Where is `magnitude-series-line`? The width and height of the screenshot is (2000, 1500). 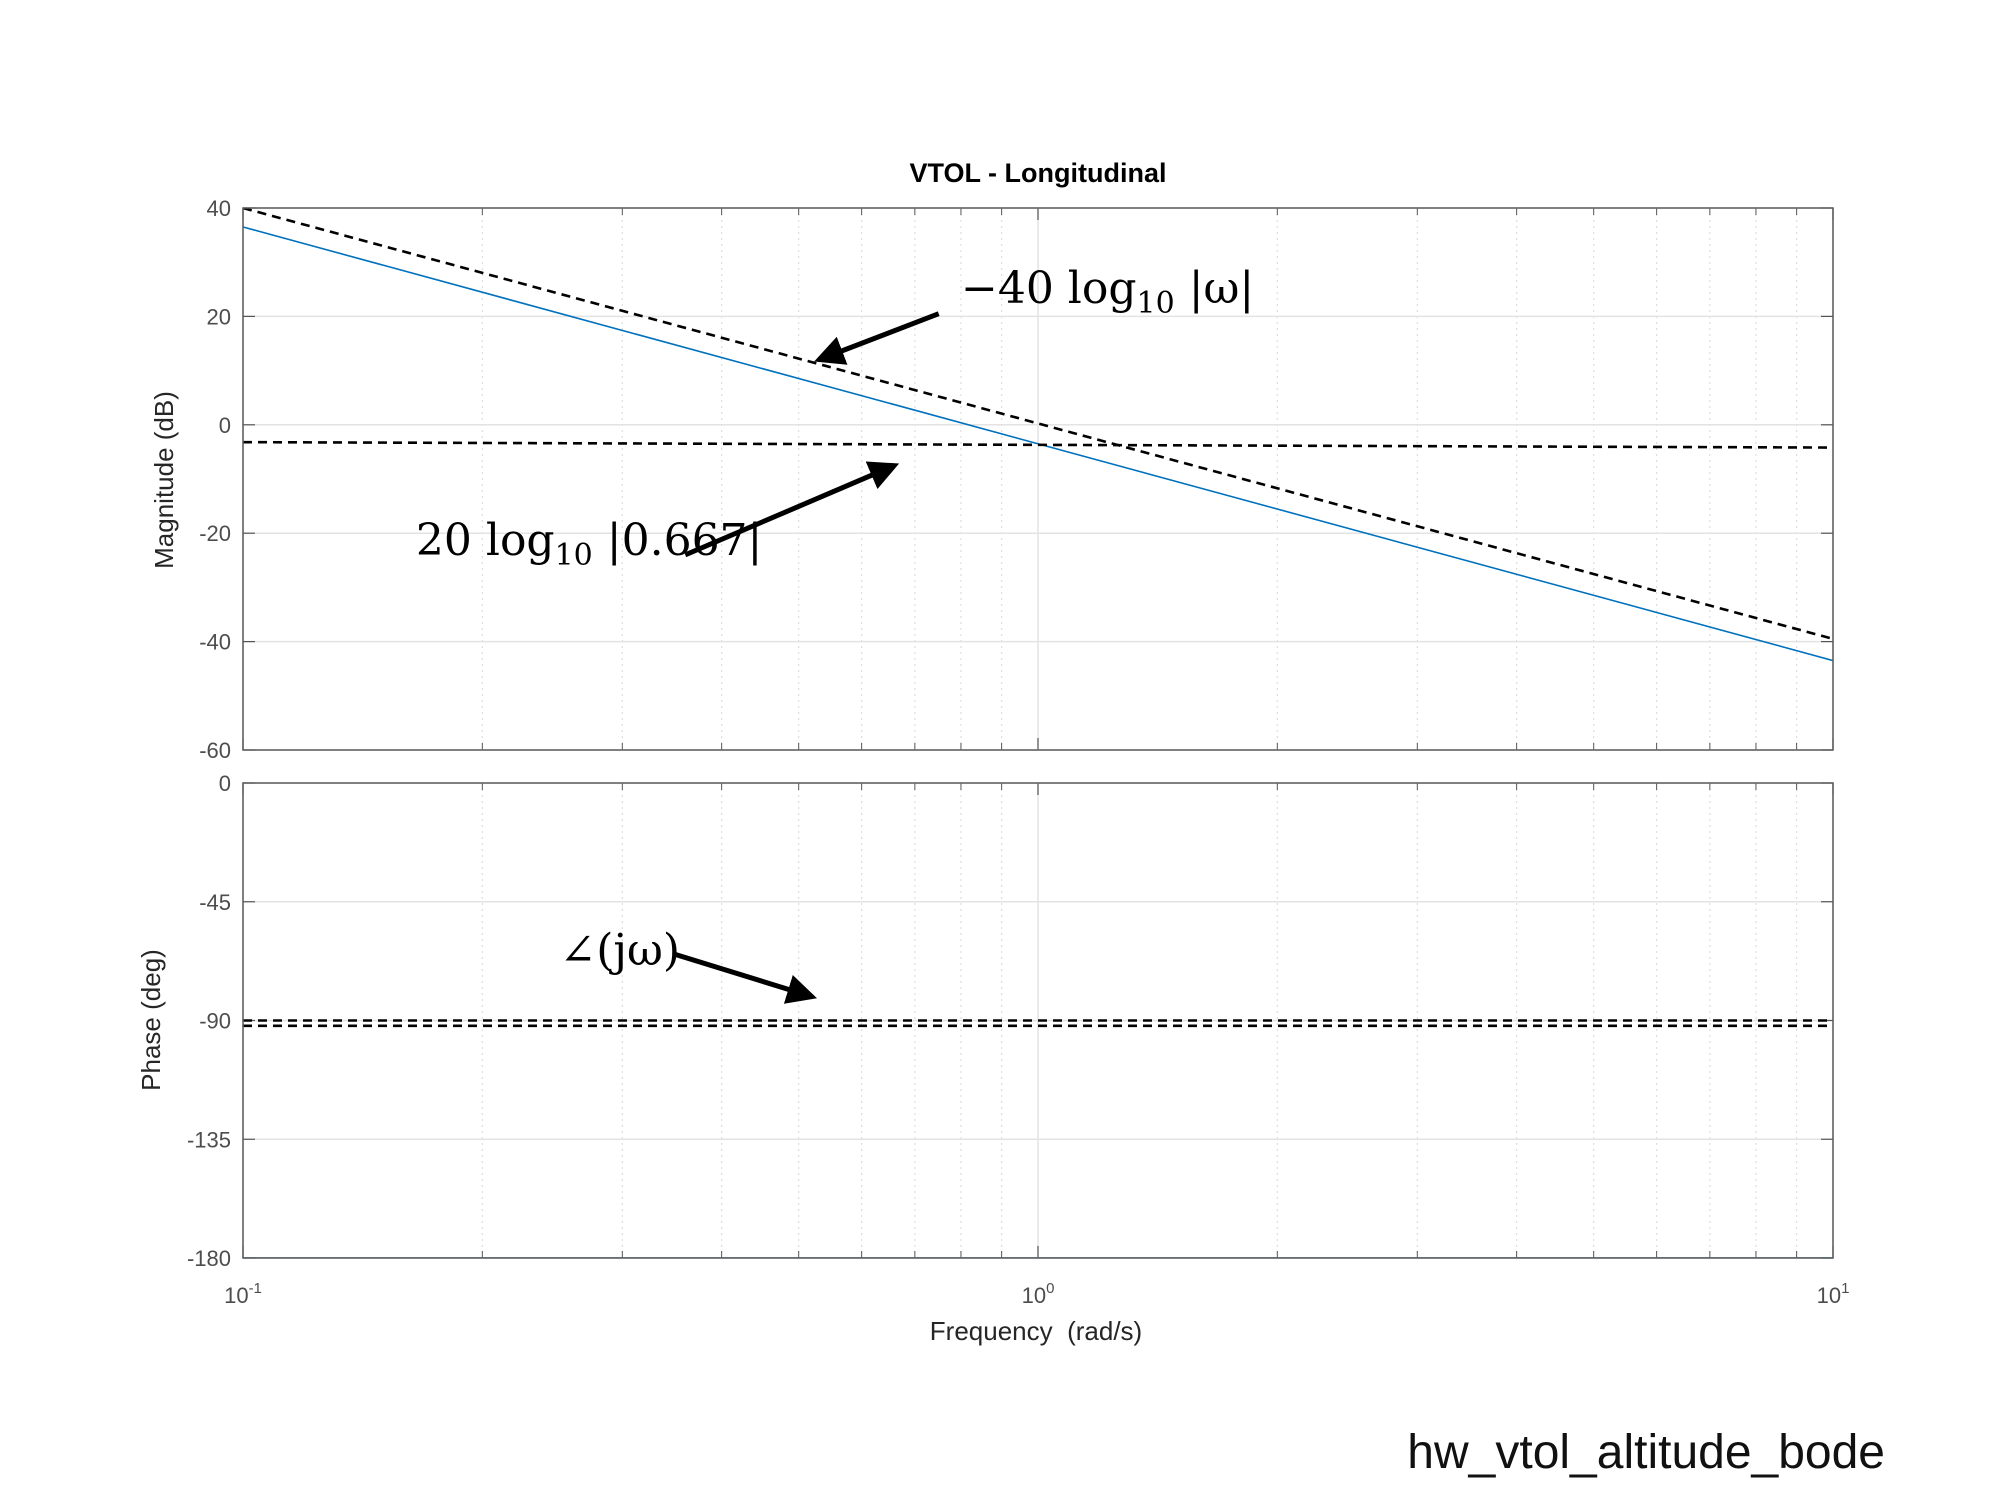
magnitude-series-line is located at coordinates (1038, 444).